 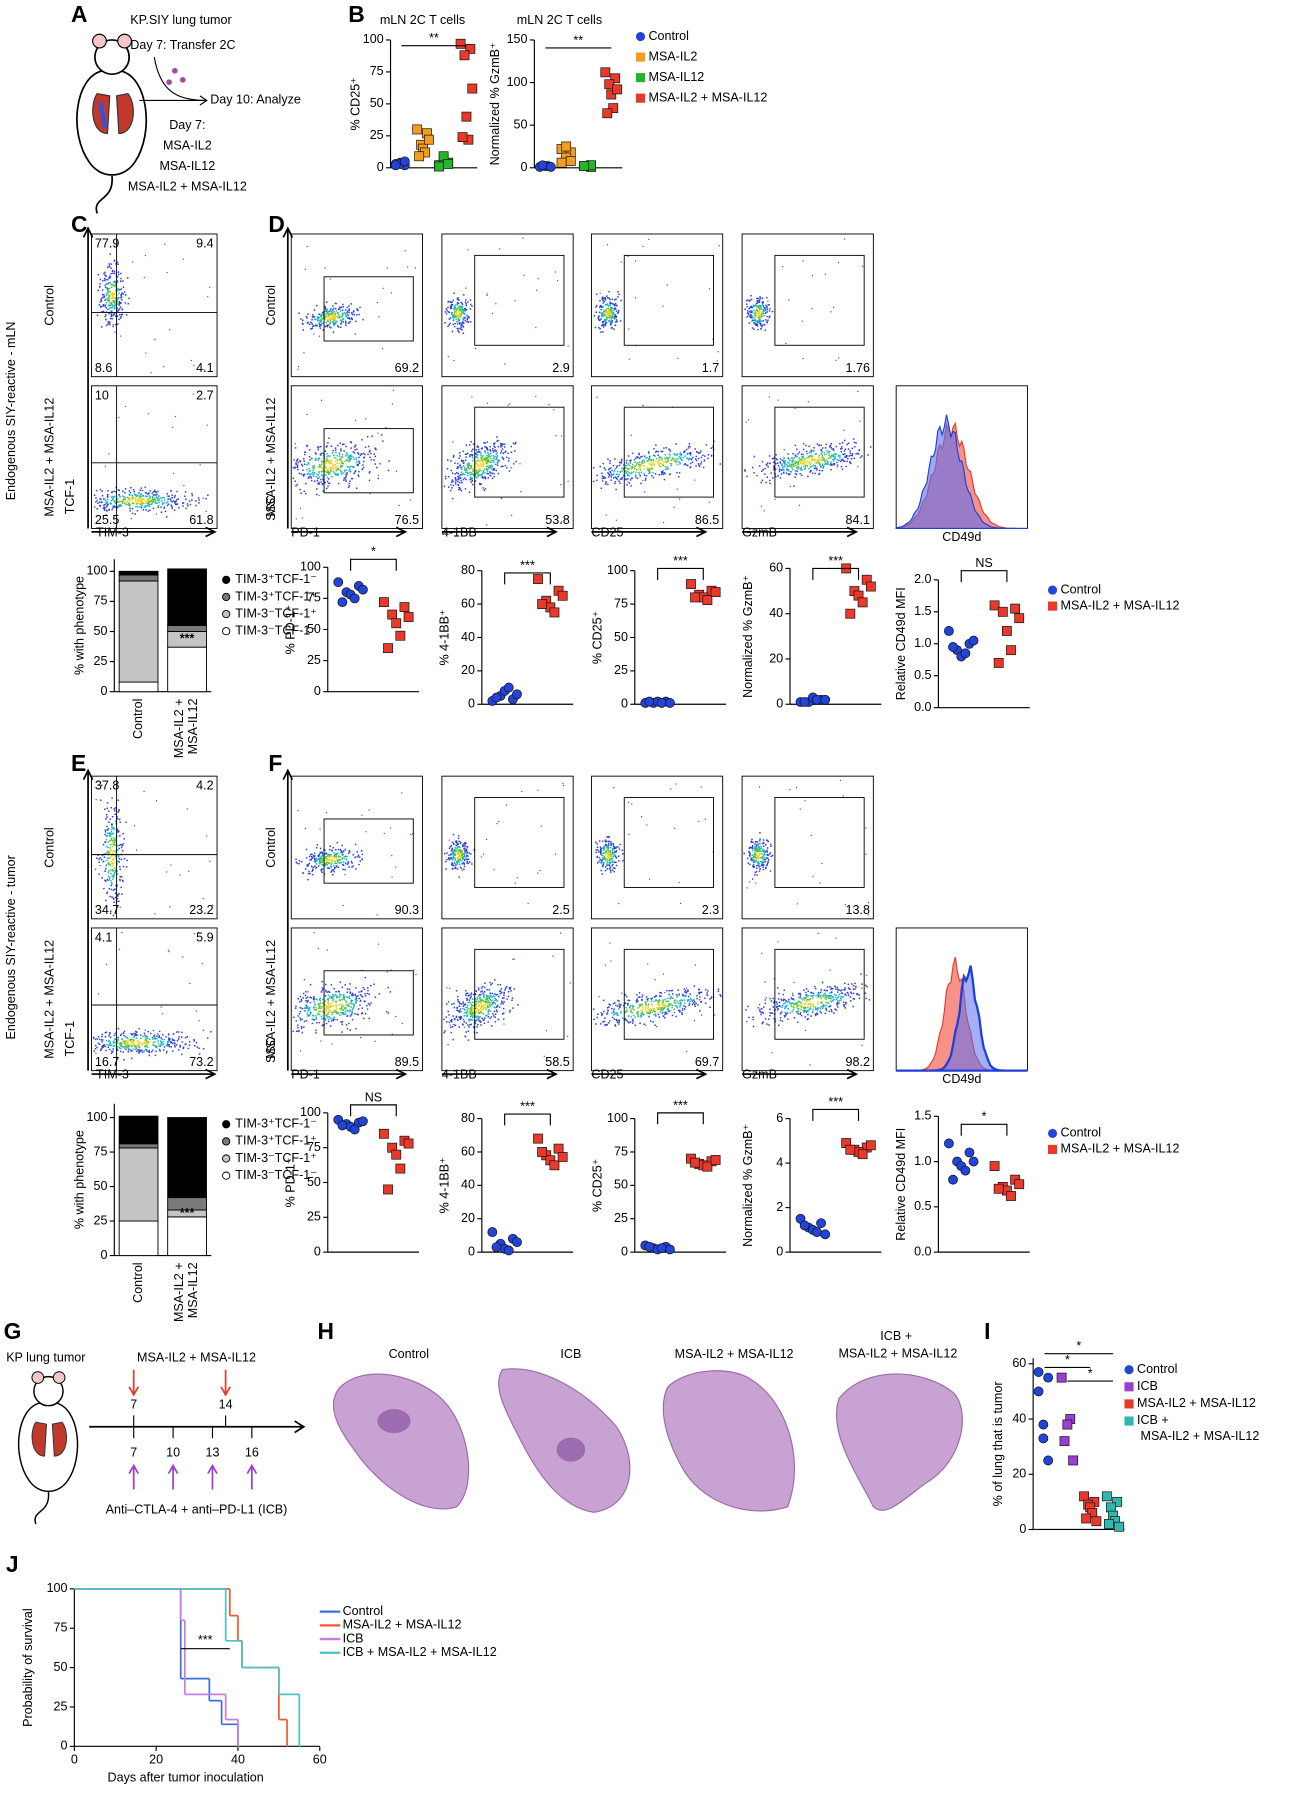 I want to click on axis-label: CD49d, so click(x=961, y=537).